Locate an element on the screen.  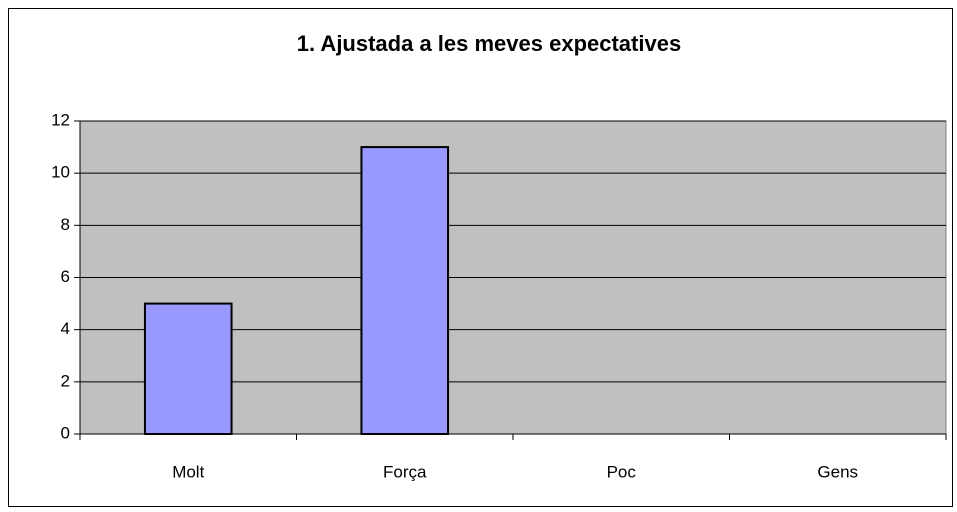
y-tick-label: 8 is located at coordinates (65, 224).